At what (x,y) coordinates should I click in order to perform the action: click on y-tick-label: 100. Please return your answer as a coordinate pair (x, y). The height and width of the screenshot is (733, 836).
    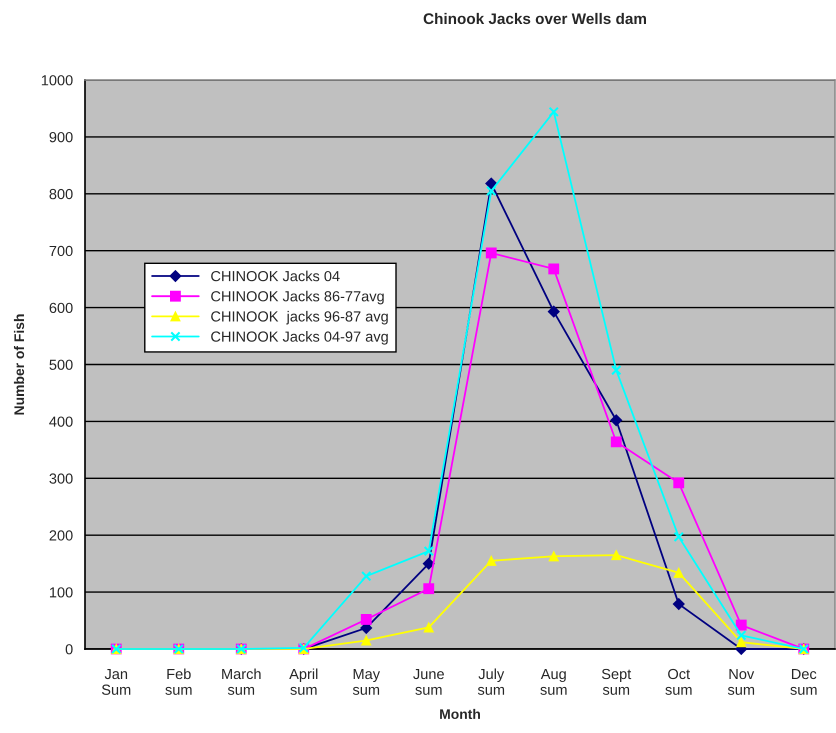
    Looking at the image, I should click on (61, 592).